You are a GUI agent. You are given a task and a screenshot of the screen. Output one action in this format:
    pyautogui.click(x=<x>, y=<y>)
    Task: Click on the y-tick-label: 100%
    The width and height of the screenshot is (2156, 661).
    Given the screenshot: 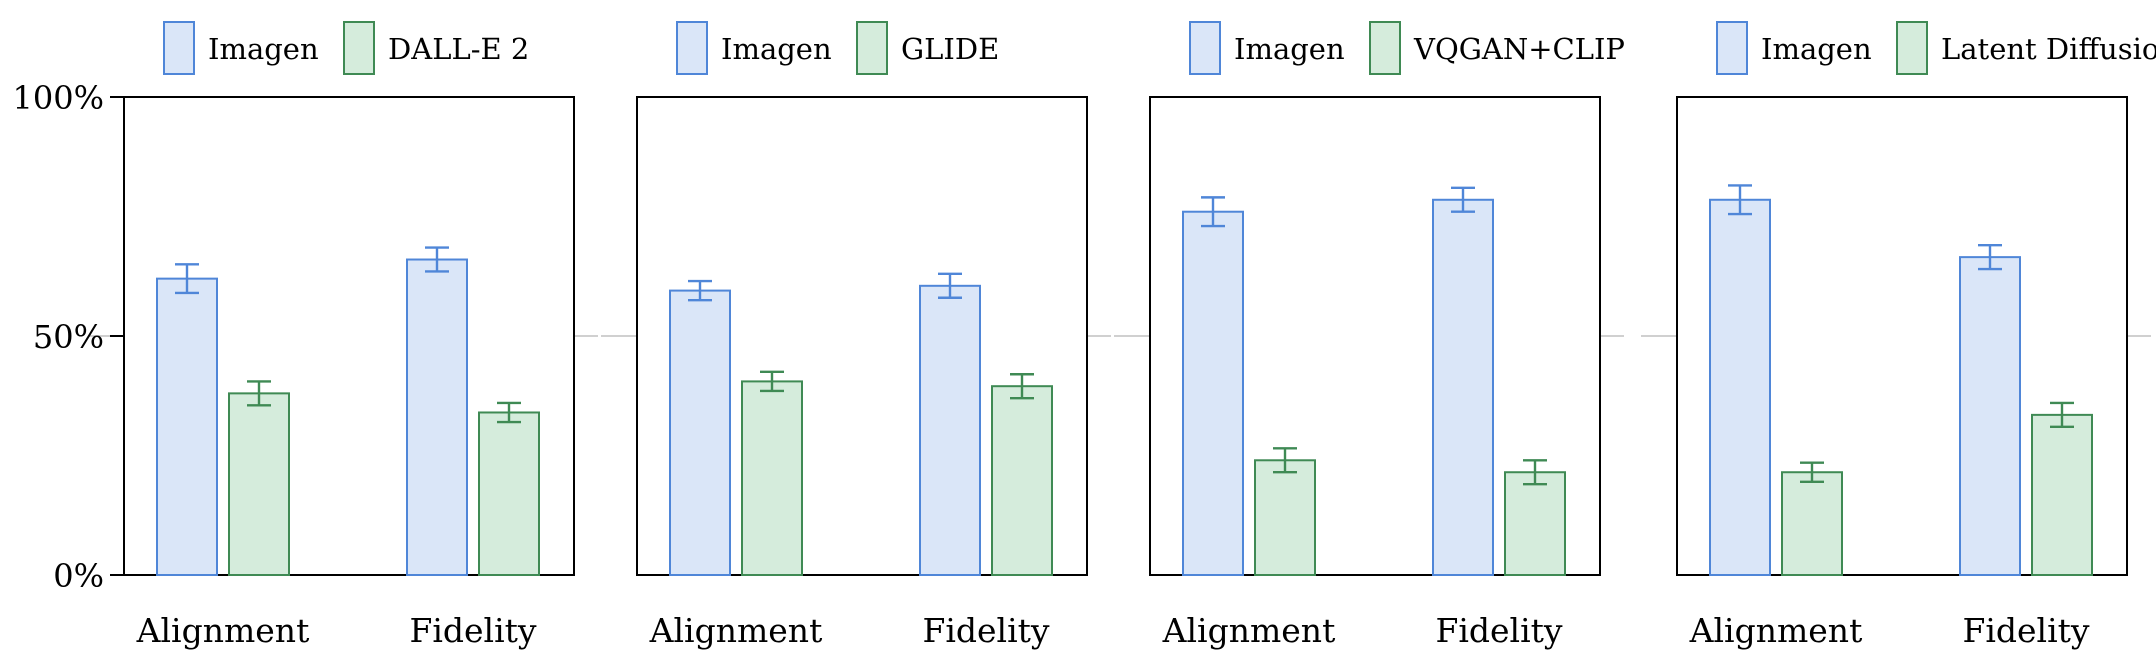 What is the action you would take?
    pyautogui.click(x=58, y=98)
    